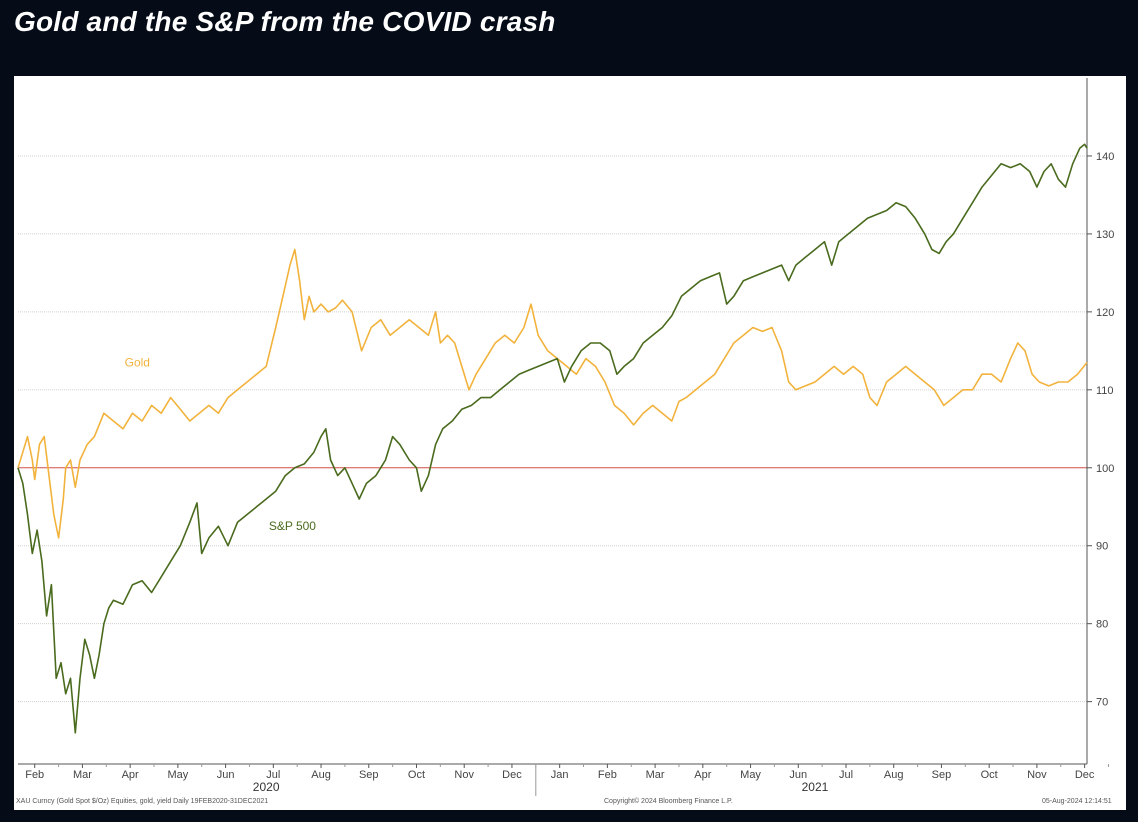 The width and height of the screenshot is (1138, 822). Describe the element at coordinates (292, 526) in the screenshot. I see `series-label-s-p-500: S&P 500` at that location.